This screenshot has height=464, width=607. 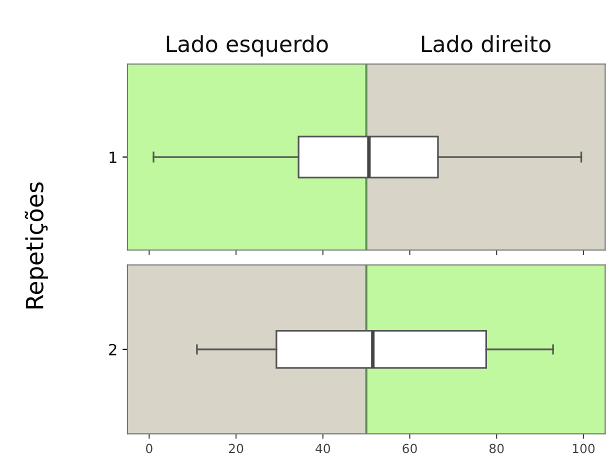 What do you see at coordinates (247, 46) in the screenshot?
I see `band-label: Lado esquerdo` at bounding box center [247, 46].